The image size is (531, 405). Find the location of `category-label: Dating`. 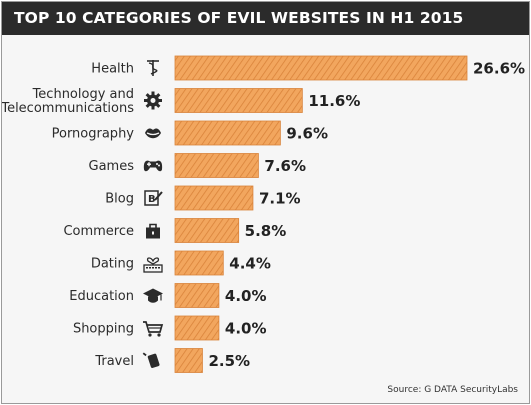

category-label: Dating is located at coordinates (112, 264).